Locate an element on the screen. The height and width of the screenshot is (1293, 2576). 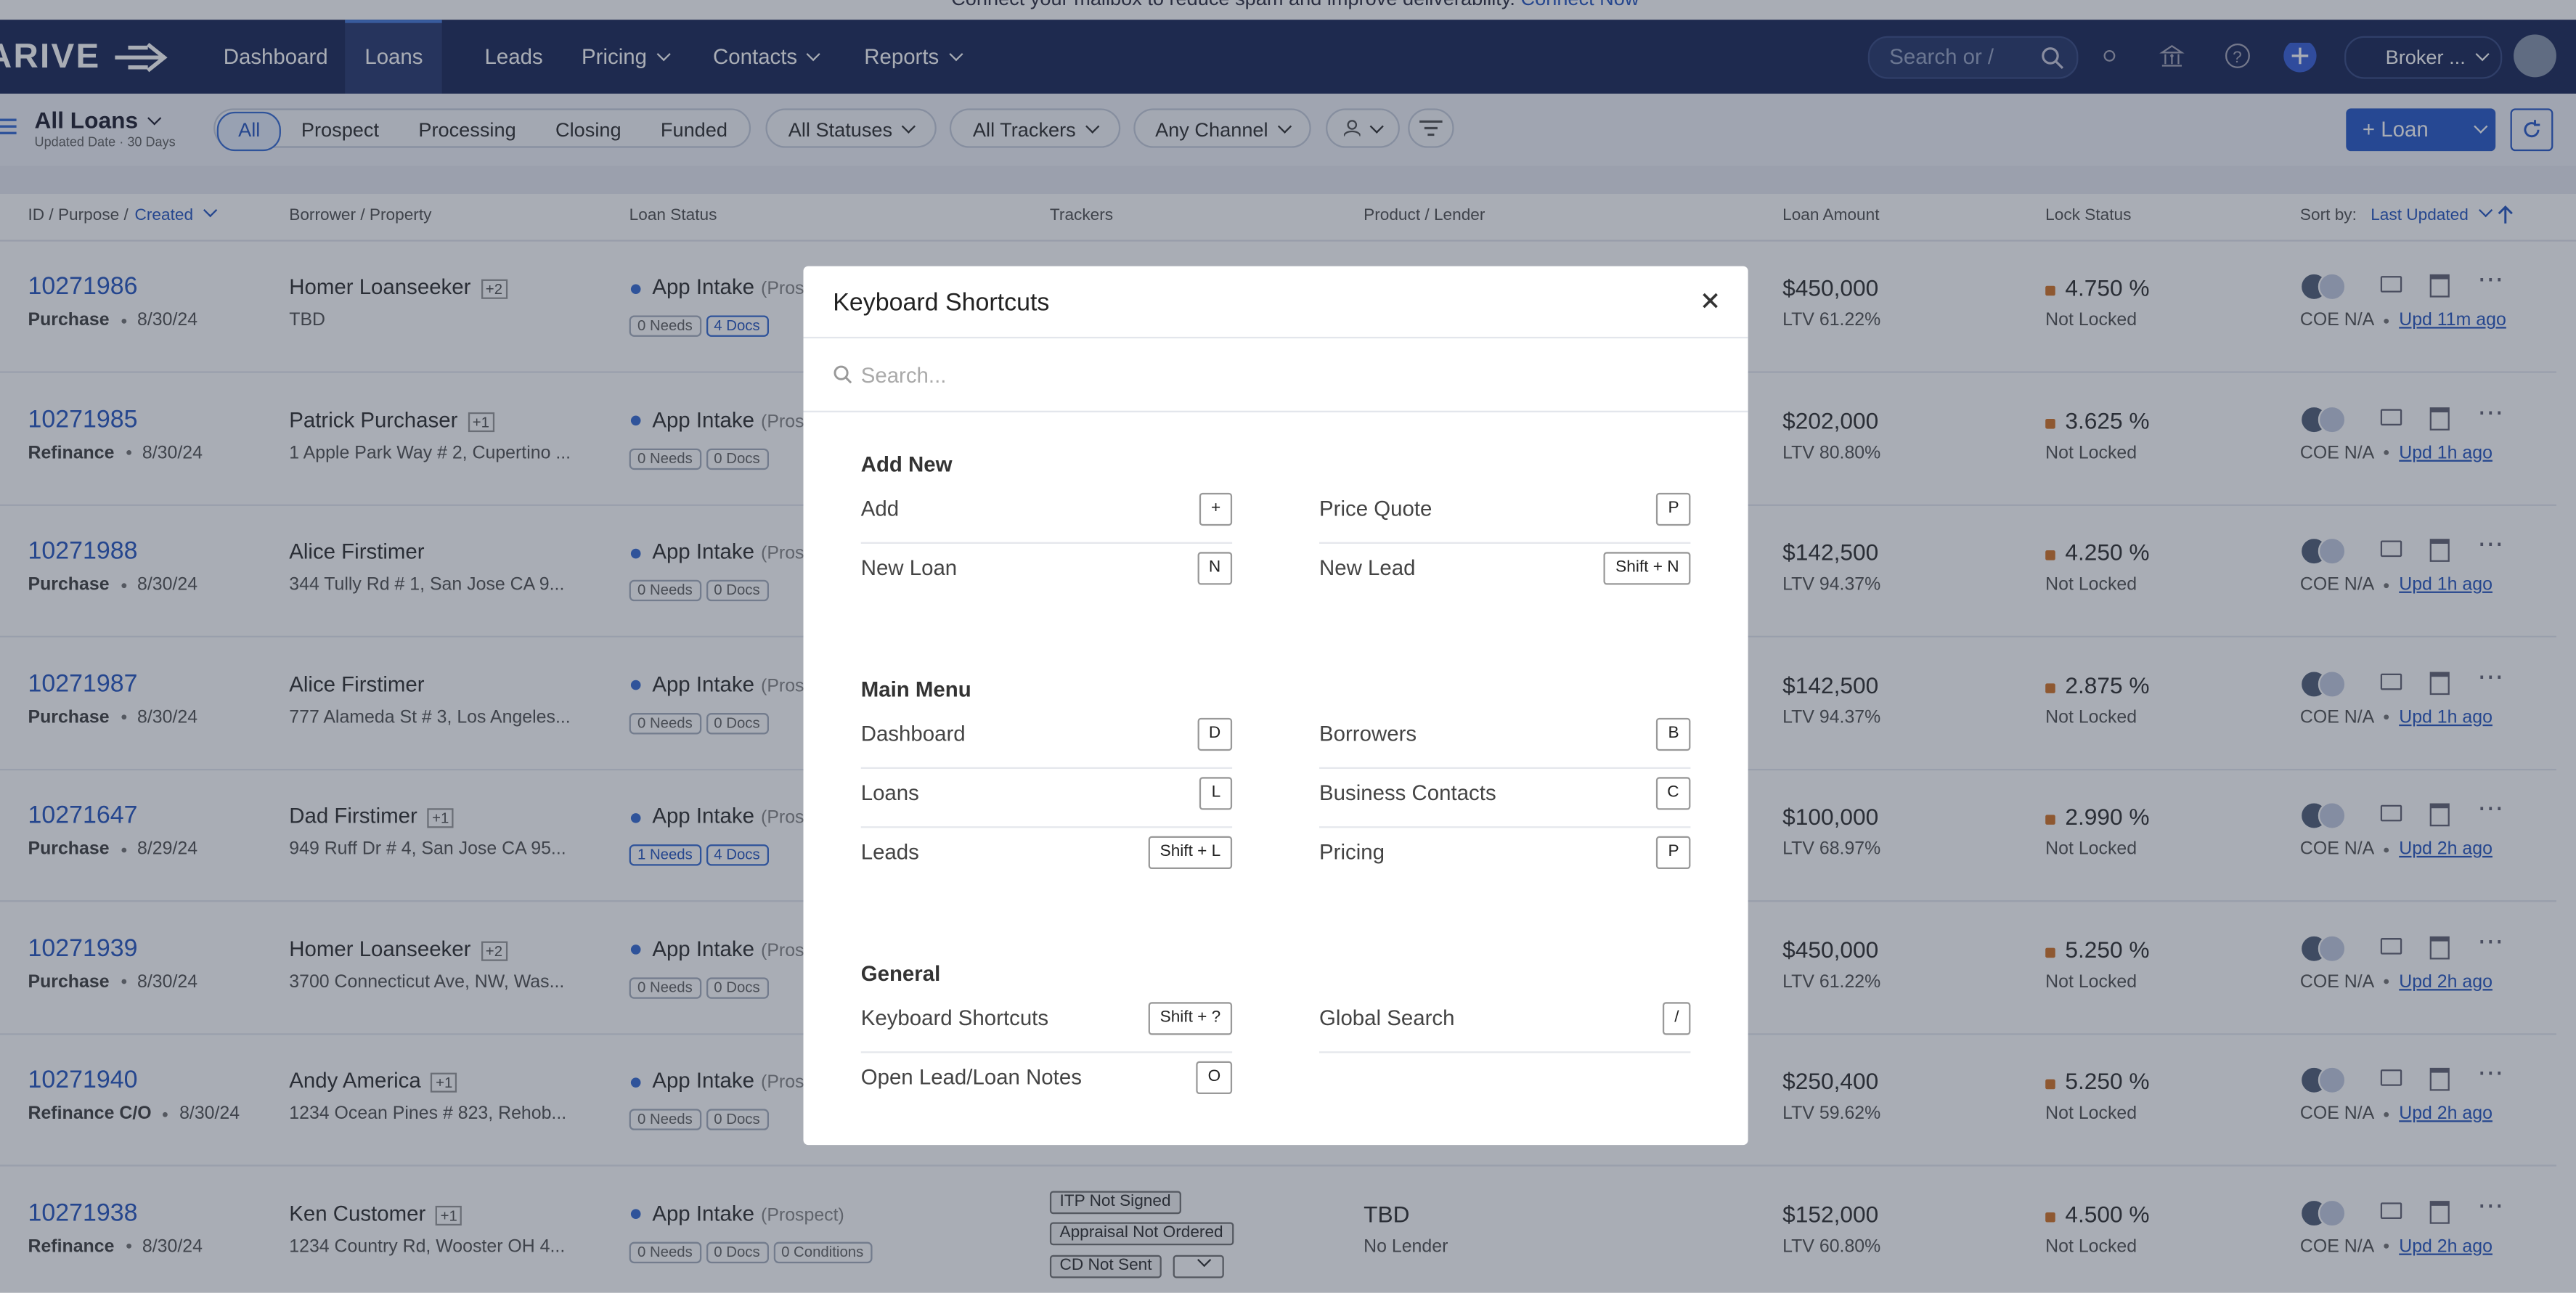
shortcut: Price Quote P is located at coordinates (1505, 513).